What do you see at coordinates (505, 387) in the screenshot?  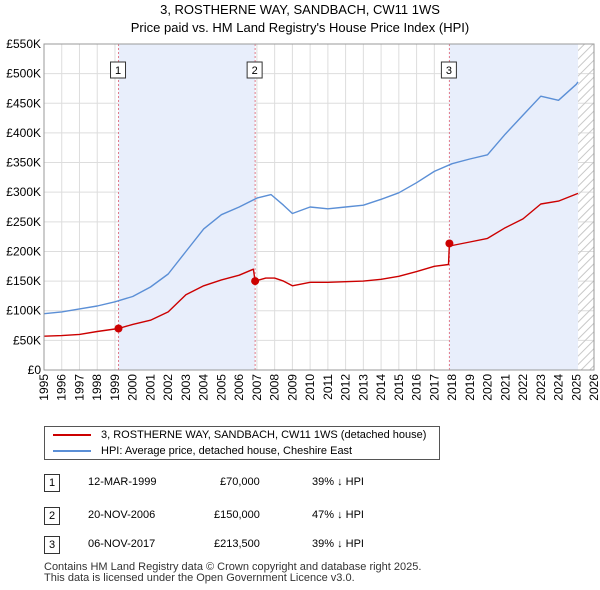 I see `x-tick-label: 2021` at bounding box center [505, 387].